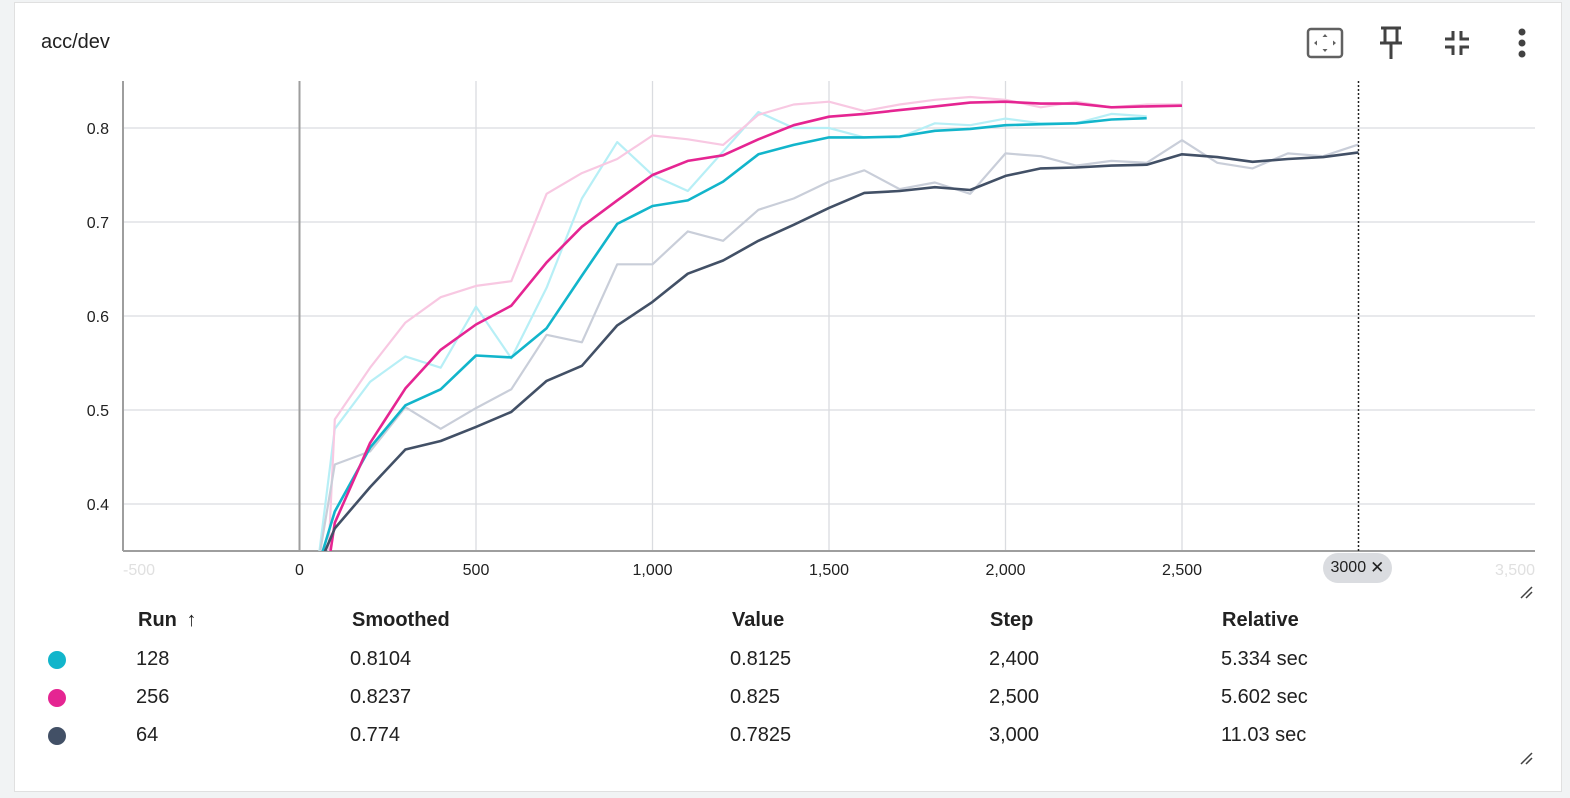 This screenshot has height=798, width=1570. Describe the element at coordinates (98, 505) in the screenshot. I see `y-tick-label: 0.4` at that location.